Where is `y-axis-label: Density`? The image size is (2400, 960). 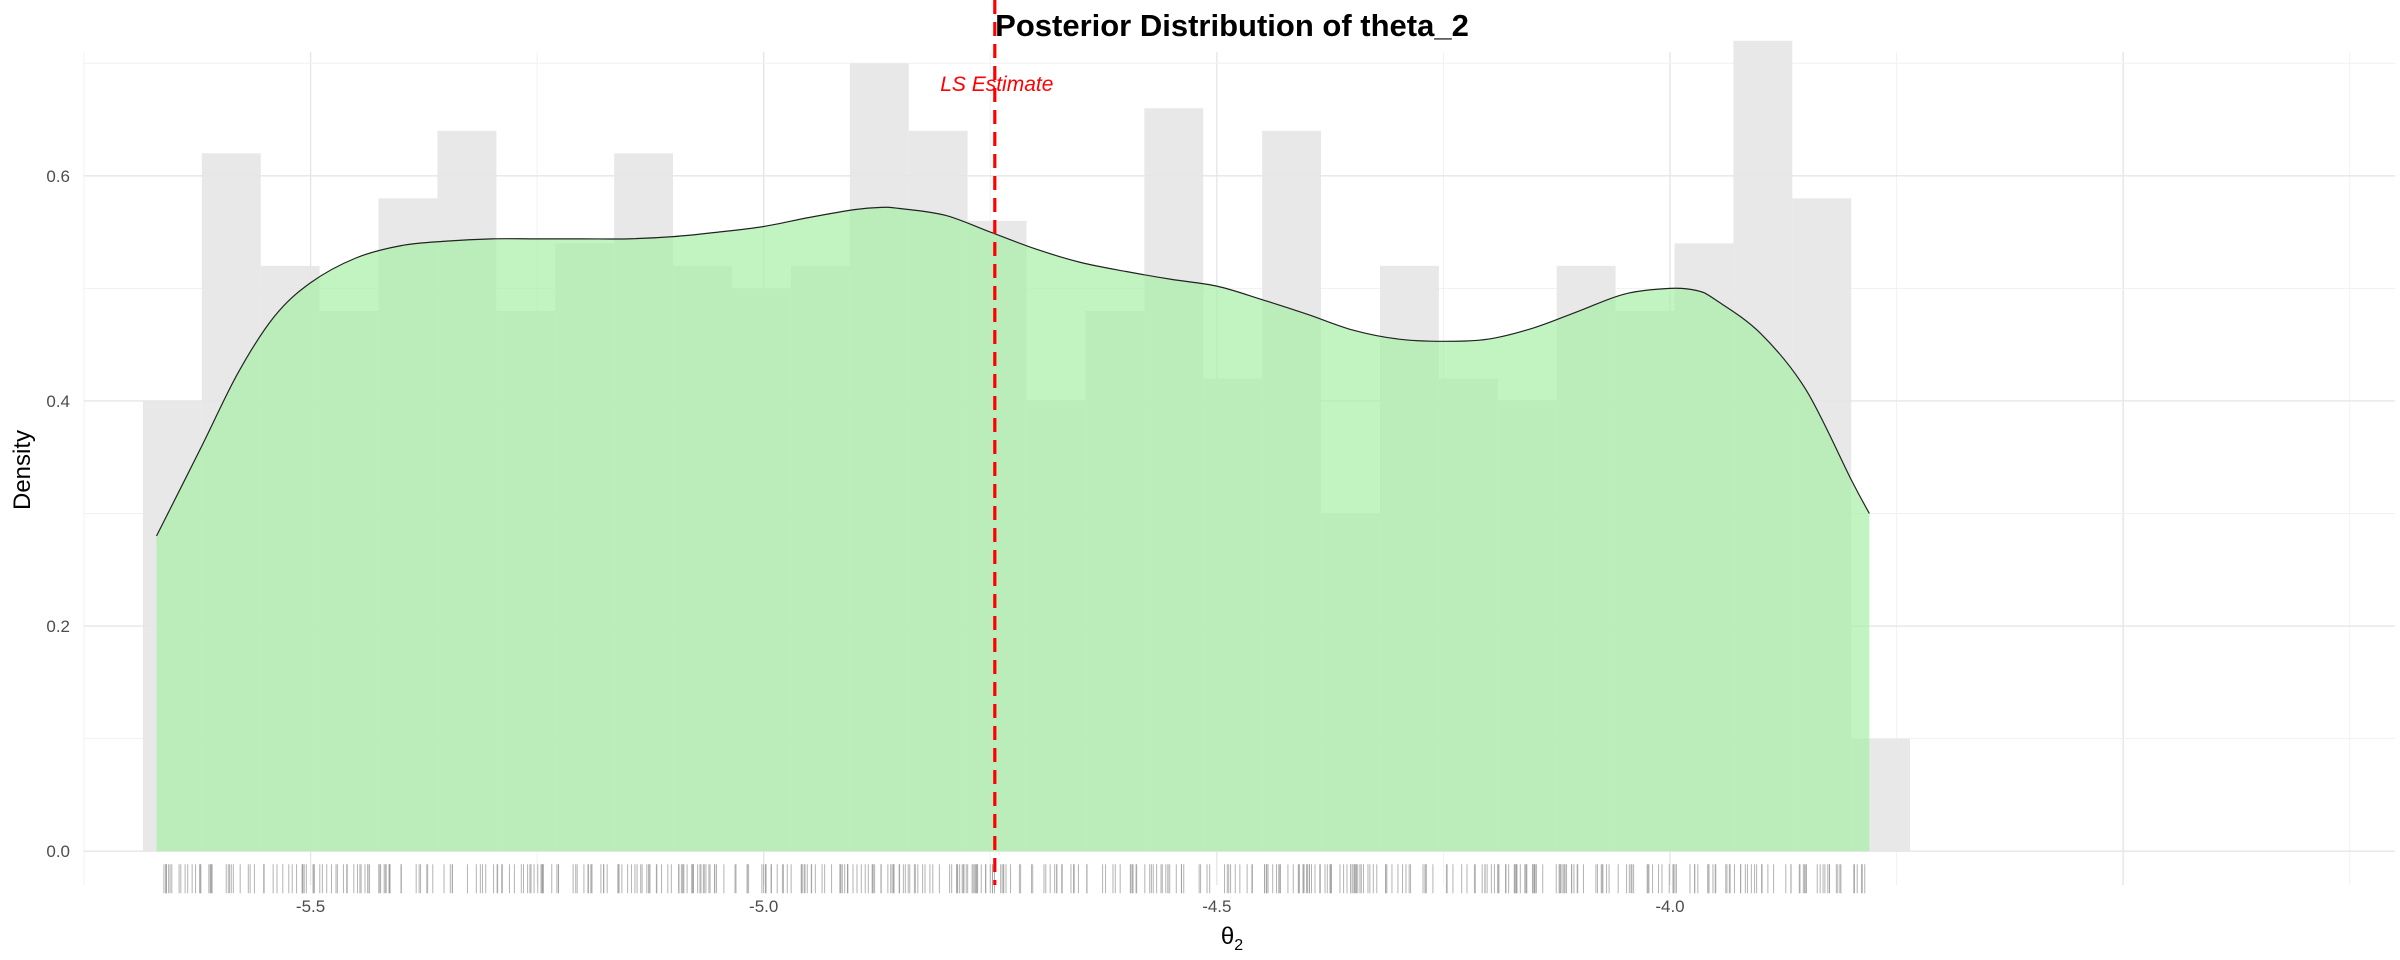
y-axis-label: Density is located at coordinates (22, 470).